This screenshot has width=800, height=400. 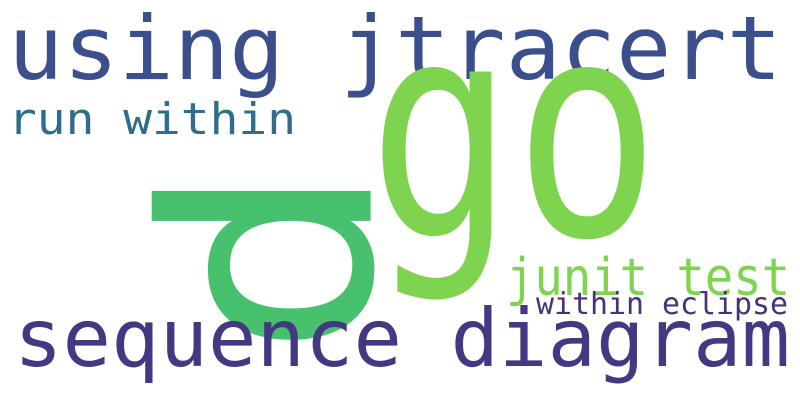 I want to click on word-within-eclipse: within eclipse, so click(x=662, y=304).